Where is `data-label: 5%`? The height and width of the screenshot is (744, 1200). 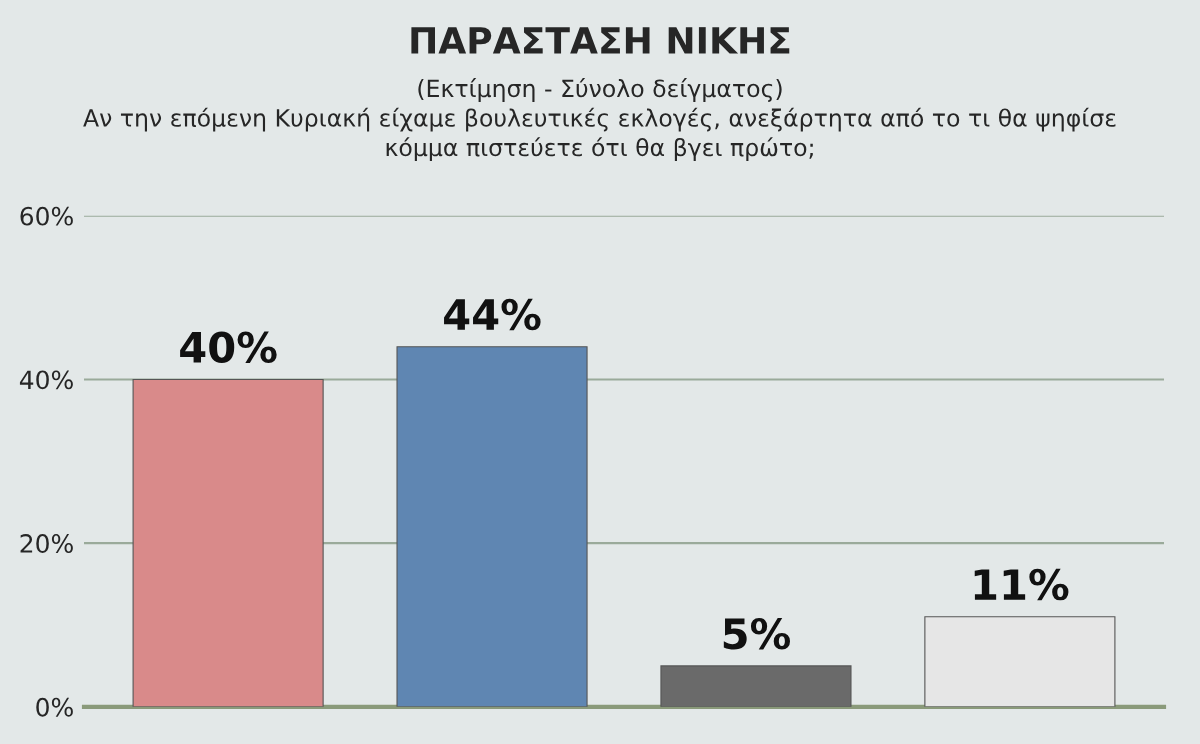 data-label: 5% is located at coordinates (757, 633).